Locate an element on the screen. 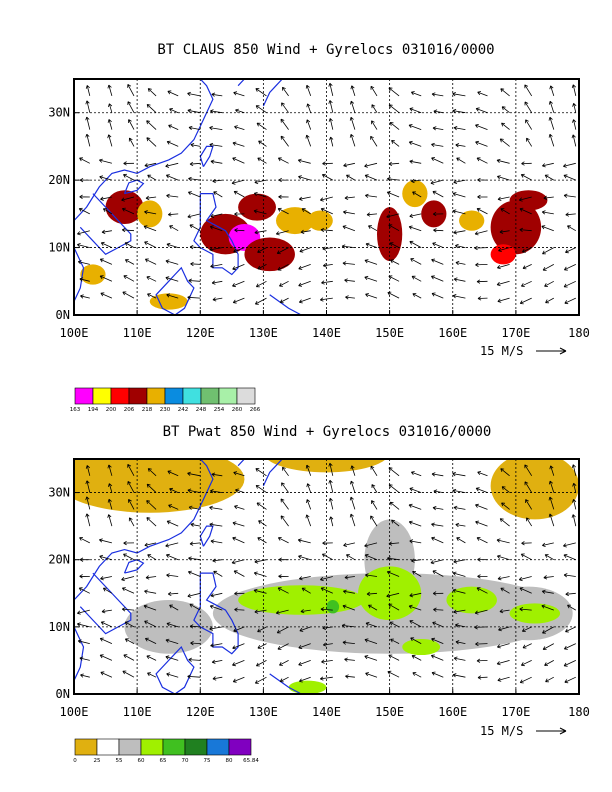 This screenshot has height=792, width=612. colorbar-label-8: 65.84 is located at coordinates (251, 761).